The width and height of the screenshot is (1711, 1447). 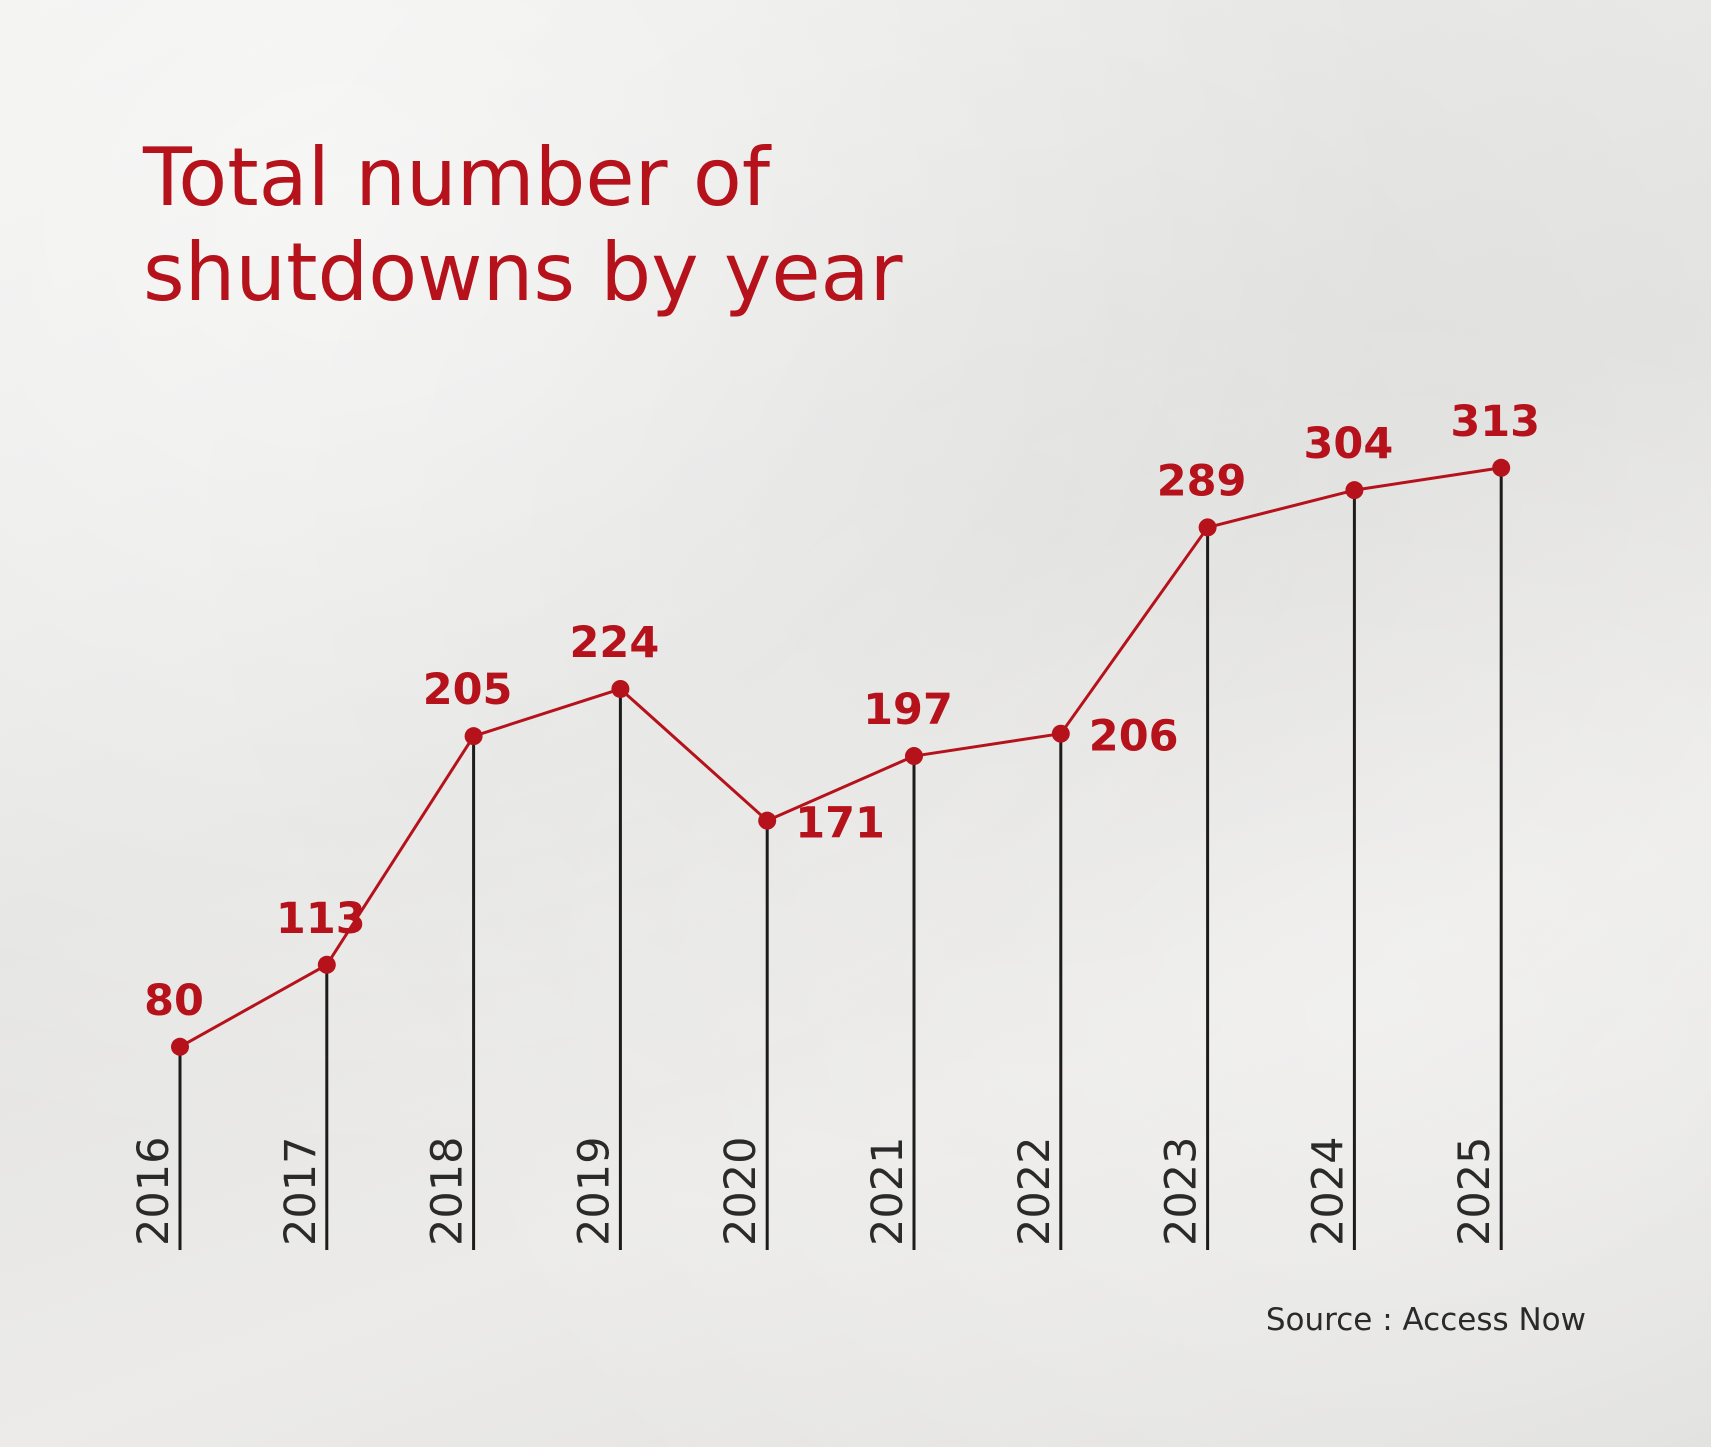 I want to click on year-label-2022: 2022, so click(x=1035, y=1191).